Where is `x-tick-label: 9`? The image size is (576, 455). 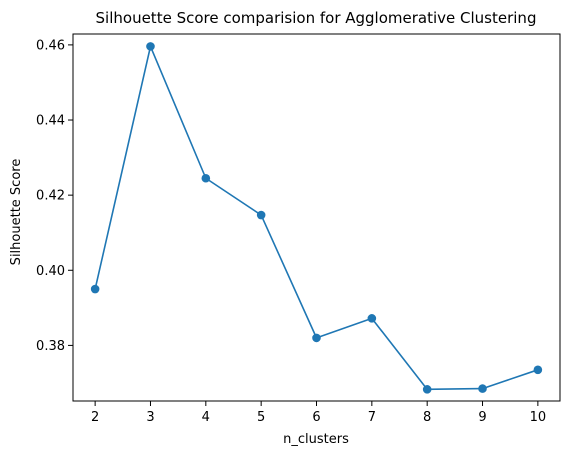 x-tick-label: 9 is located at coordinates (482, 417).